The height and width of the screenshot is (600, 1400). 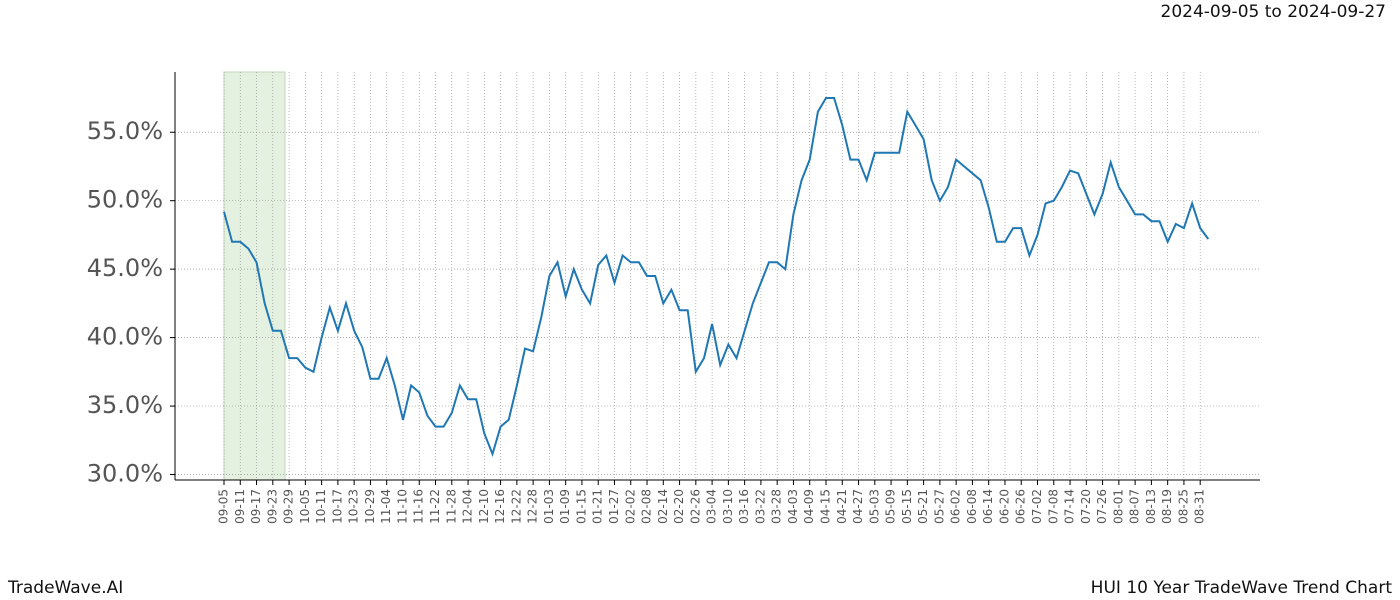 What do you see at coordinates (842, 506) in the screenshot?
I see `x-tick-label: 04-21` at bounding box center [842, 506].